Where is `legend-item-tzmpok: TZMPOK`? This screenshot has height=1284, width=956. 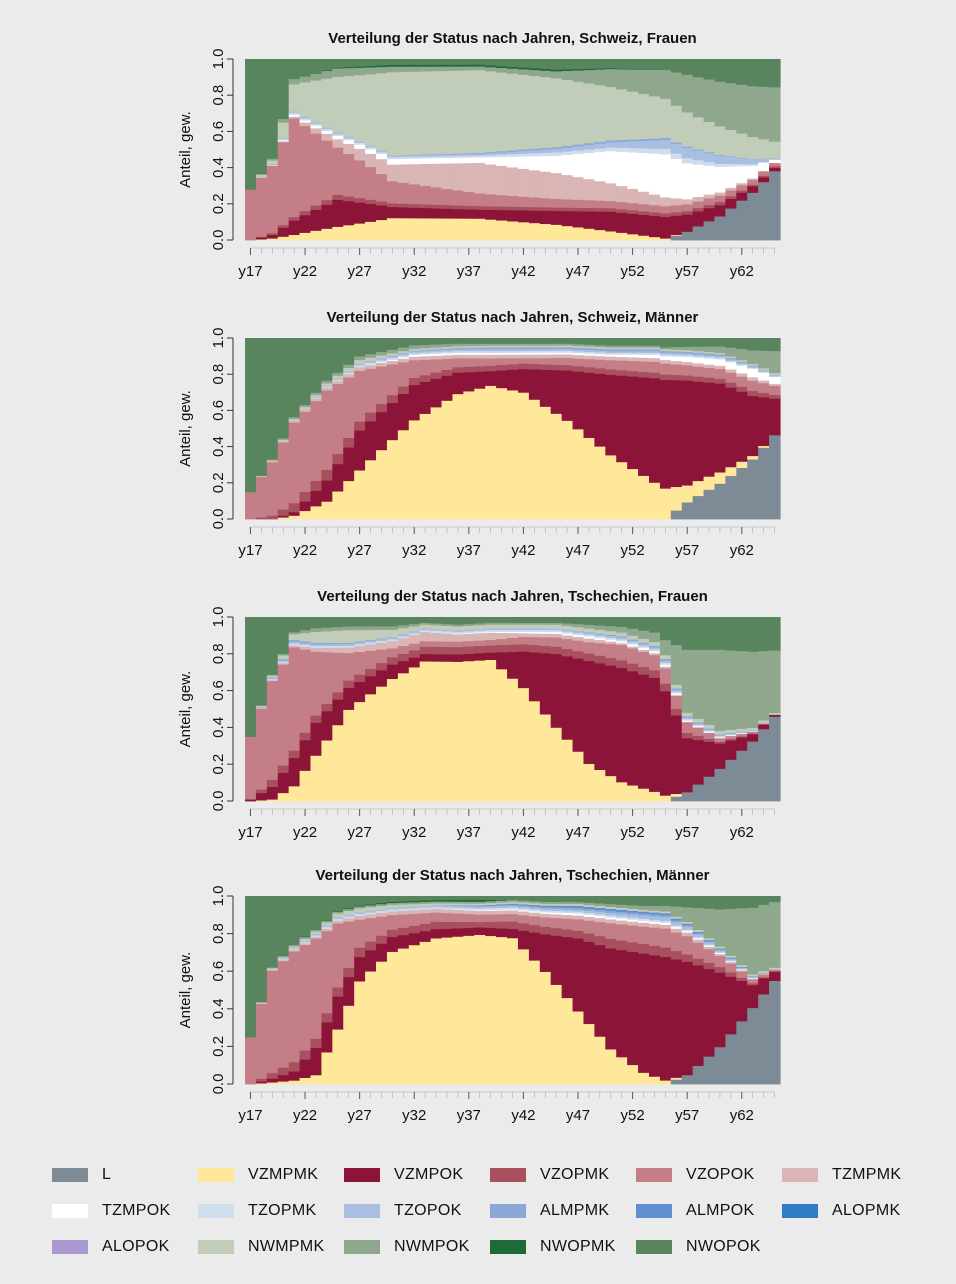
legend-item-tzmpok: TZMPOK is located at coordinates (111, 1211).